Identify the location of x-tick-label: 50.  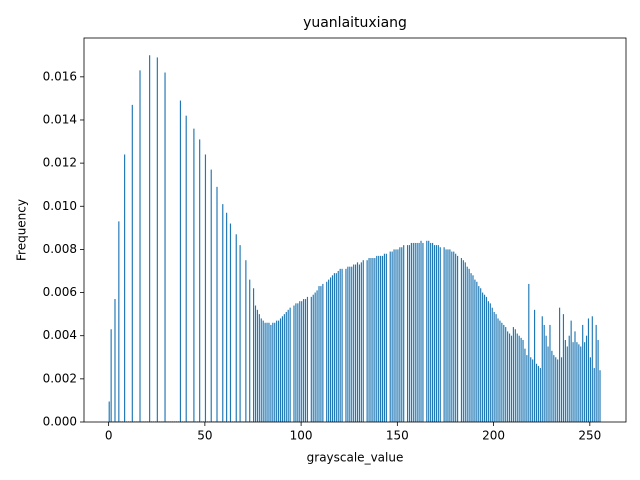
(204, 436).